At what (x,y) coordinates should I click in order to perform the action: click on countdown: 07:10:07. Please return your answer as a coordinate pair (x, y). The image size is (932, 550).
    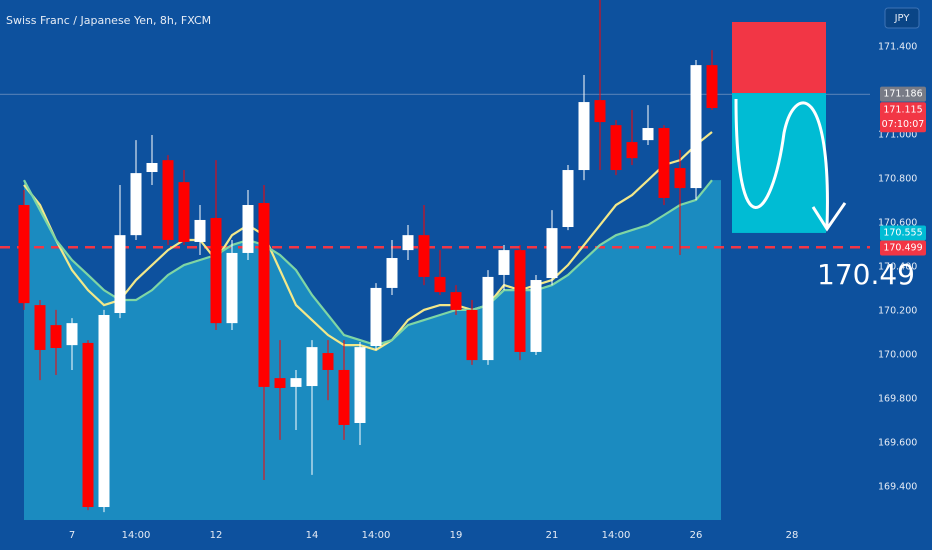
    Looking at the image, I should click on (903, 124).